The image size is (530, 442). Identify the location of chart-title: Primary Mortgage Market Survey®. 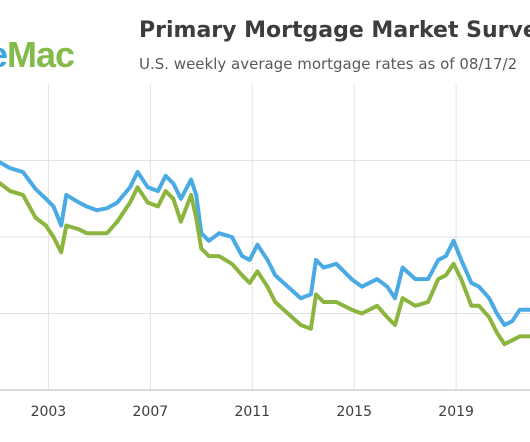
(334, 30).